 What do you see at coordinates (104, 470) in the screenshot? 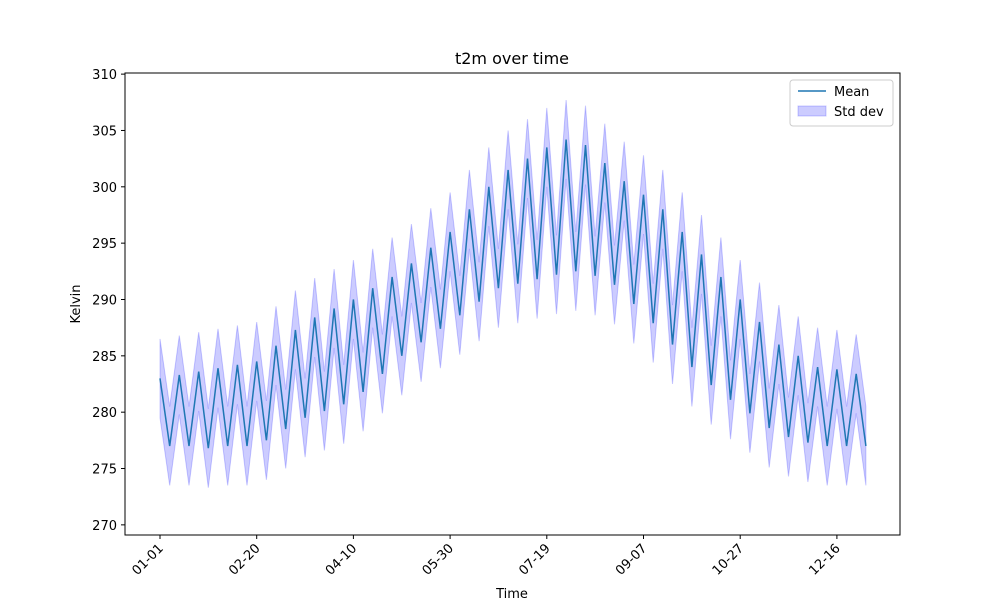
I see `y-tick-label: 275` at bounding box center [104, 470].